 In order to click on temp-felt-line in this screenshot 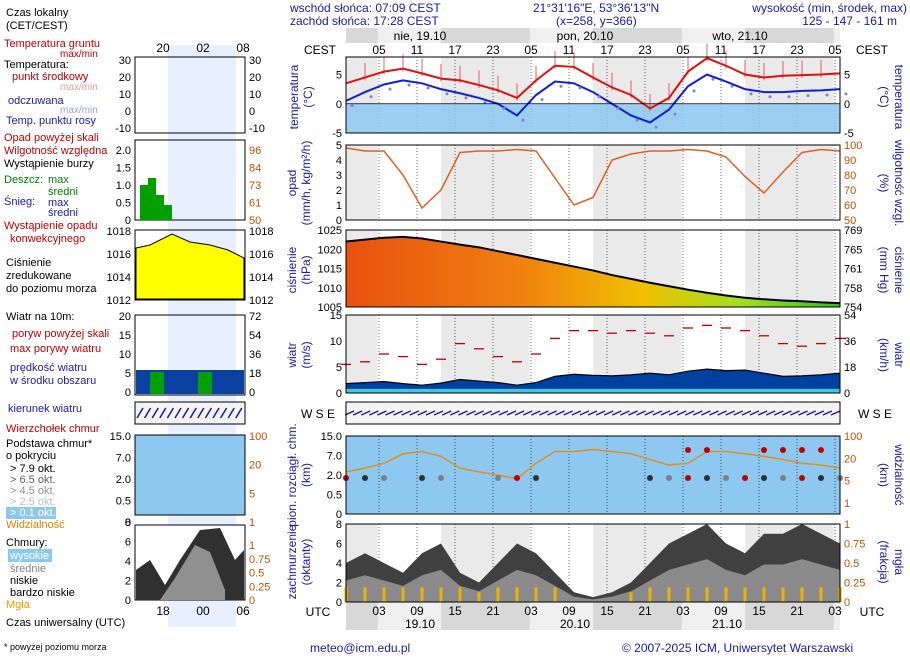, I will do `click(593, 98)`.